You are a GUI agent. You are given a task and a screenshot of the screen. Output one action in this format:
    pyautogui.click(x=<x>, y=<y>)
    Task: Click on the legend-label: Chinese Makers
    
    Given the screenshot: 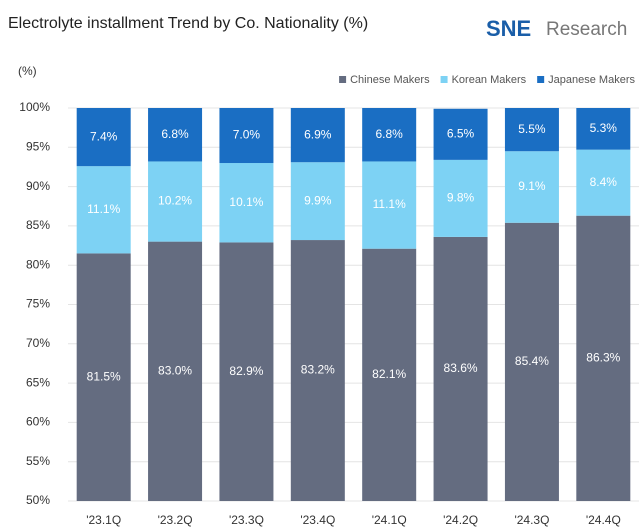 What is the action you would take?
    pyautogui.click(x=390, y=80)
    